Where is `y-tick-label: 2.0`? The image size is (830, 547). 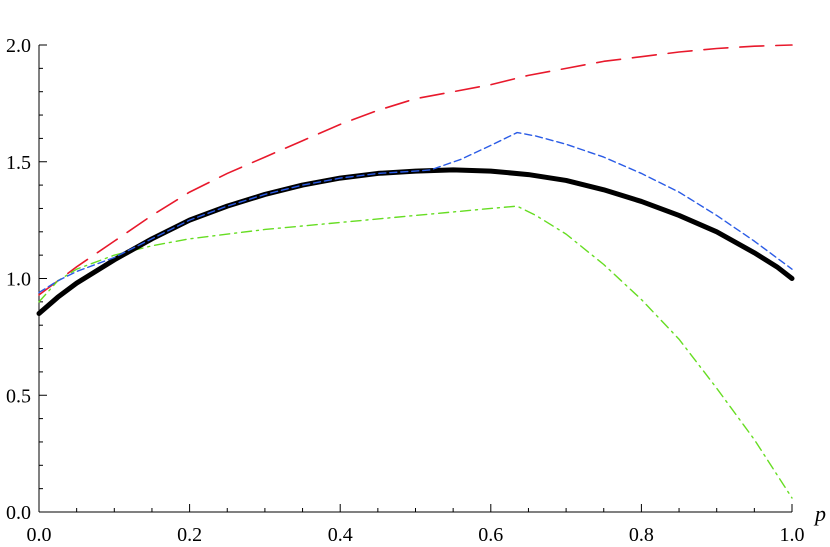
y-tick-label: 2.0 is located at coordinates (18, 46).